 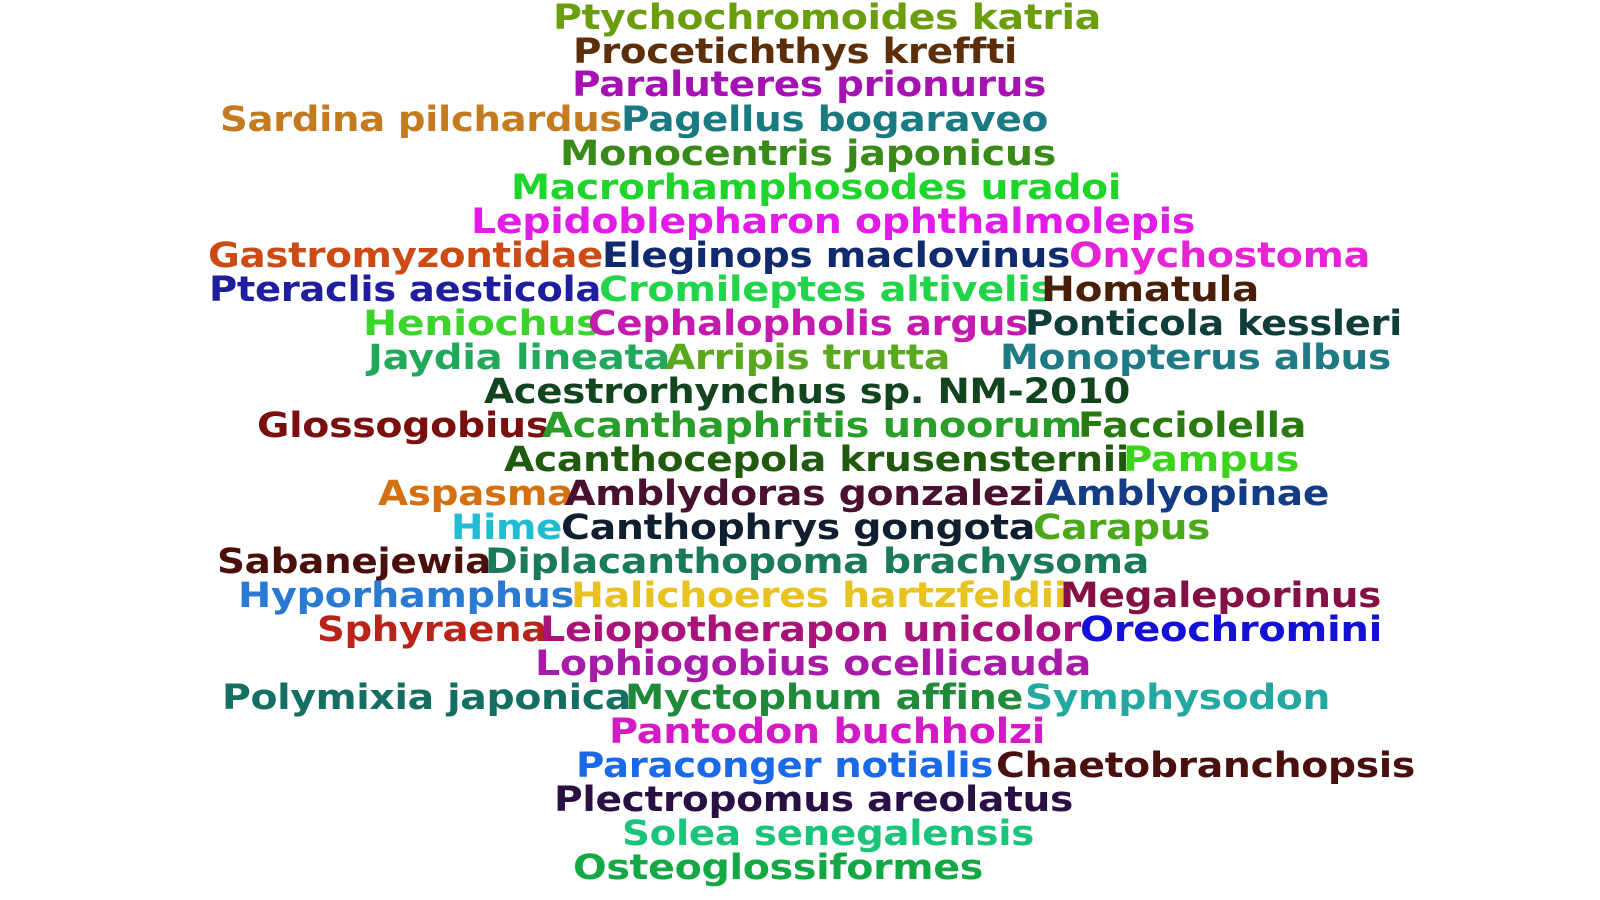 I want to click on cloud-word: Gastromyzontidae, so click(x=405, y=256).